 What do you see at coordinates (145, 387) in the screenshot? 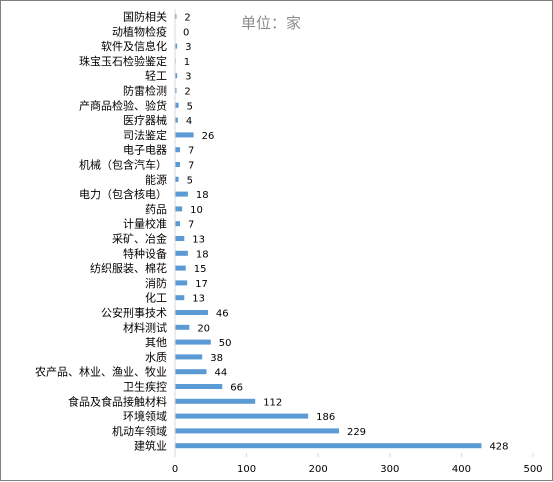
I see `category-label: 卫生疾控` at bounding box center [145, 387].